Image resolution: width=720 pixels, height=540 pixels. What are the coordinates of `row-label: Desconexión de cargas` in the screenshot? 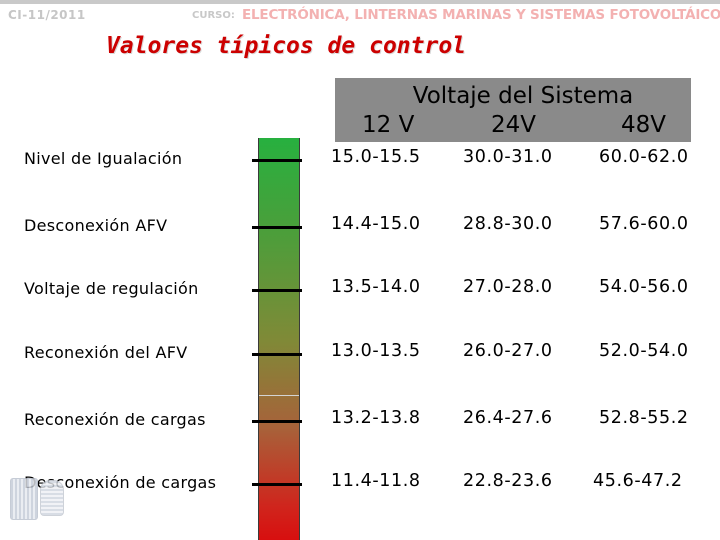 It's located at (120, 482).